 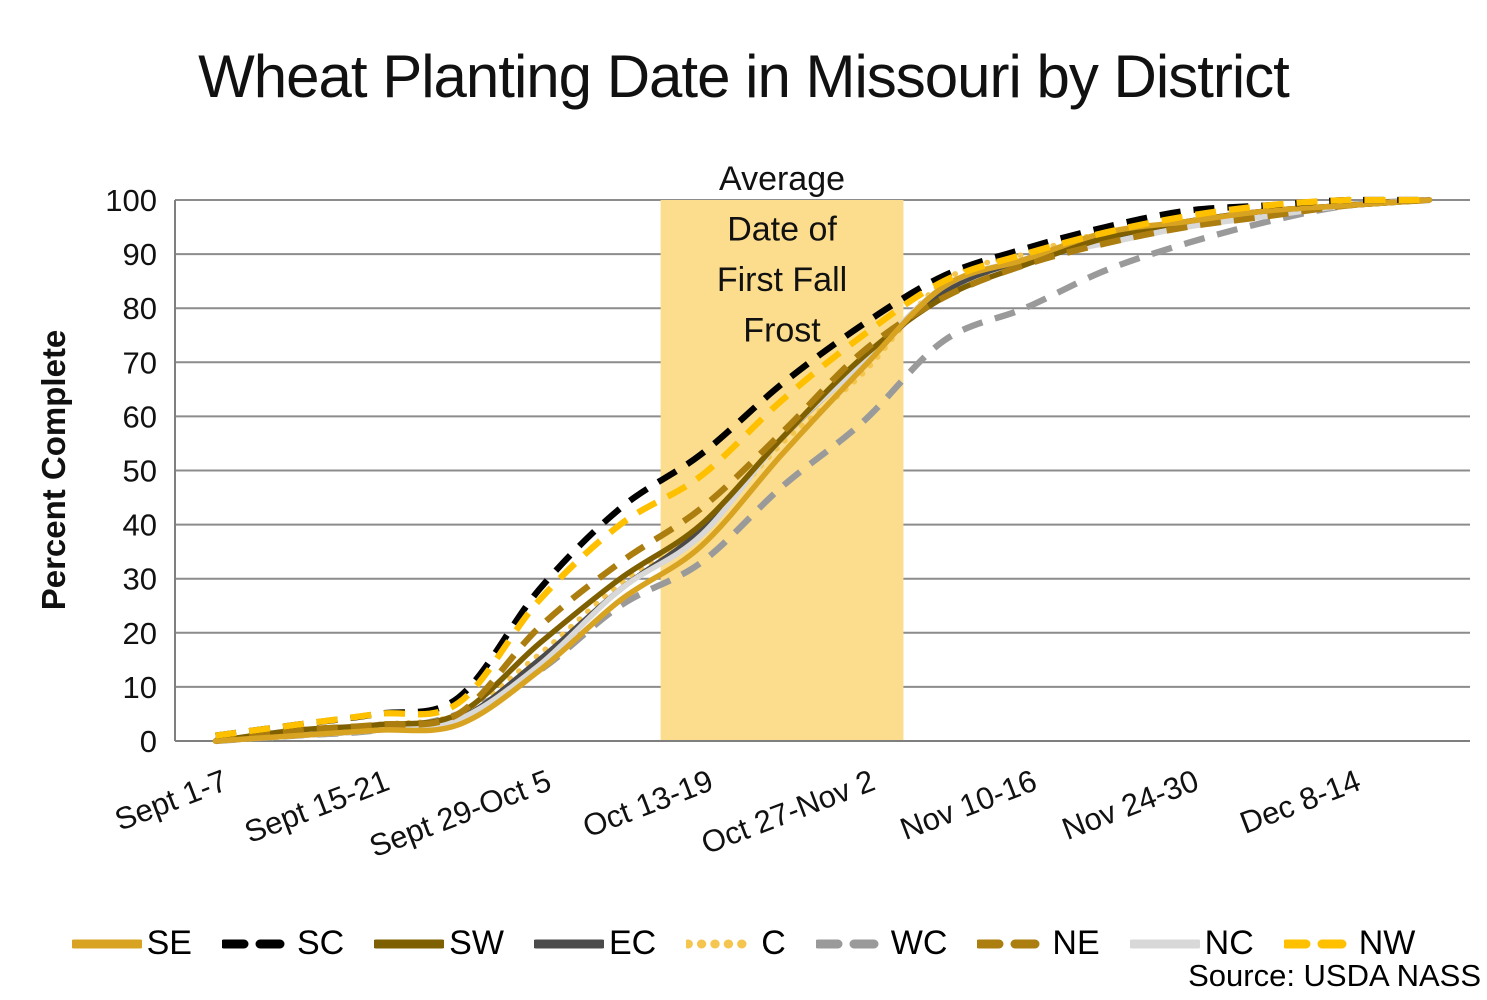 I want to click on y-tick-label: 60, so click(x=140, y=416).